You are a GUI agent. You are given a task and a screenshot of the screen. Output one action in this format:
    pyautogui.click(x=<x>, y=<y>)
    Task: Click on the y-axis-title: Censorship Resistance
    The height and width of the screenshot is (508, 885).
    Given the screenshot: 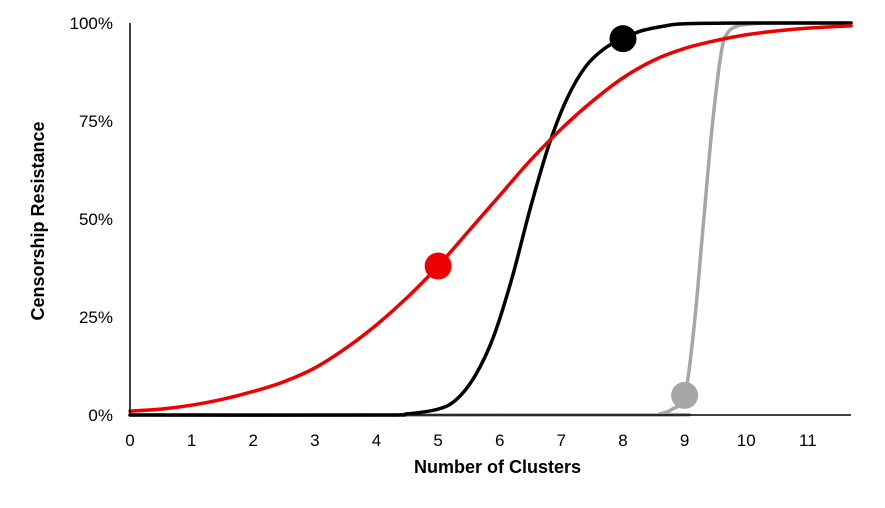 What is the action you would take?
    pyautogui.click(x=38, y=220)
    